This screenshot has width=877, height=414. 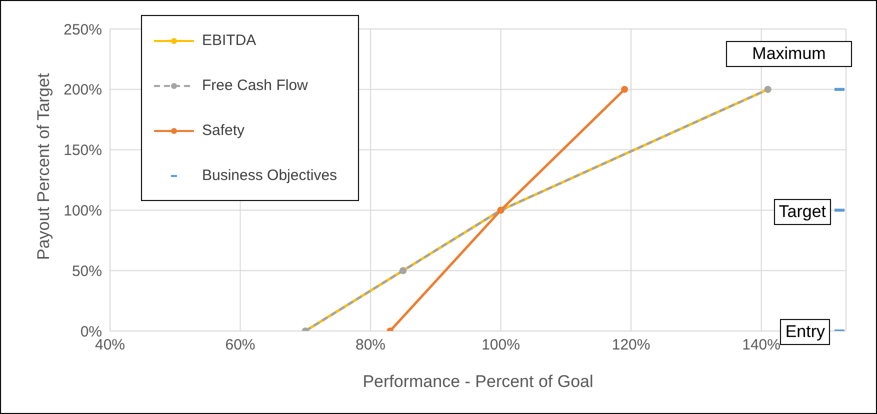 I want to click on x-tick-label: 80%, so click(x=371, y=345).